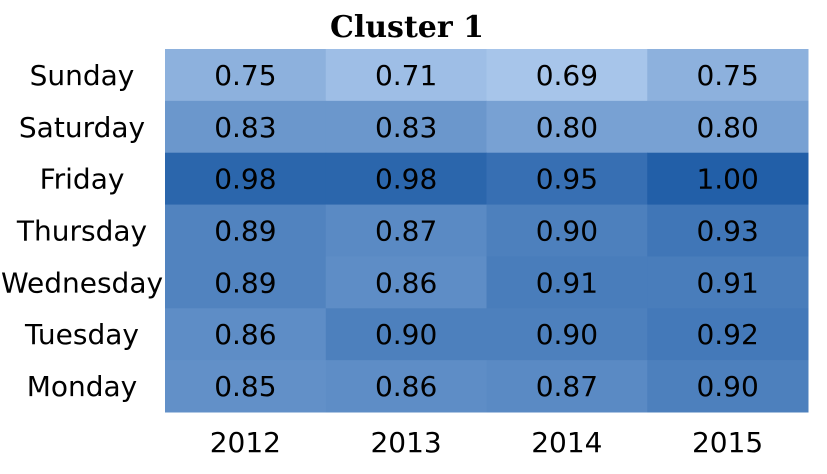  I want to click on cell-value-label: 0.69, so click(567, 75).